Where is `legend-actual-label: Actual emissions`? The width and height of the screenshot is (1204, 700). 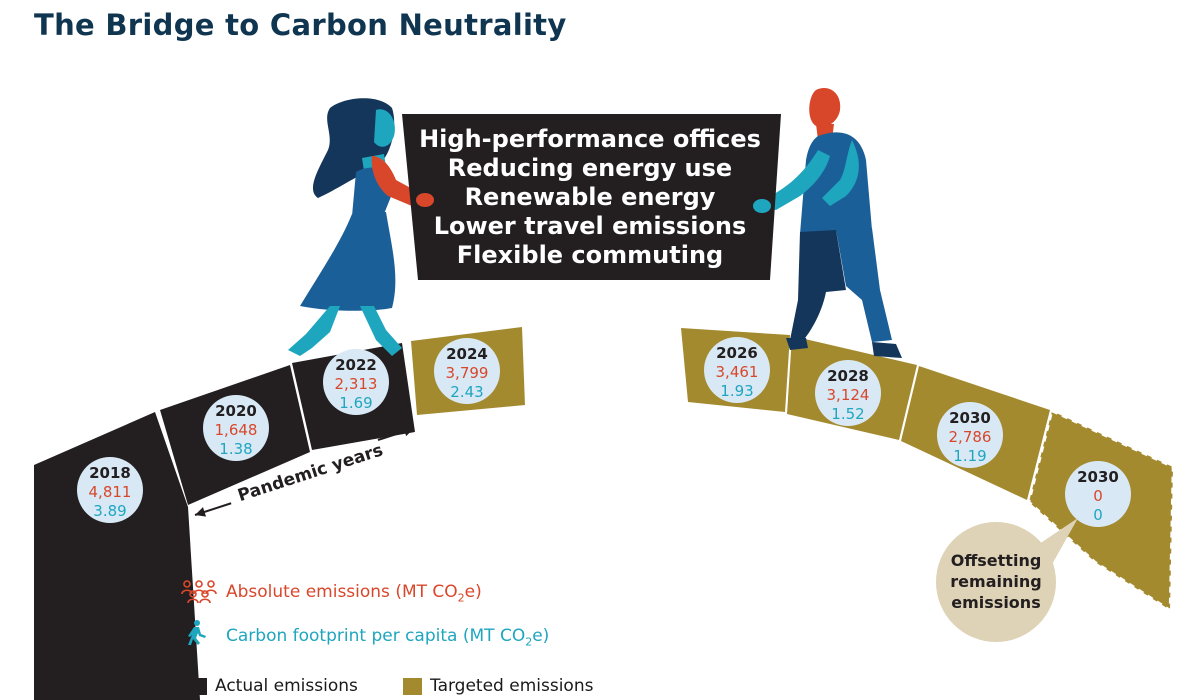
legend-actual-label: Actual emissions is located at coordinates (286, 686).